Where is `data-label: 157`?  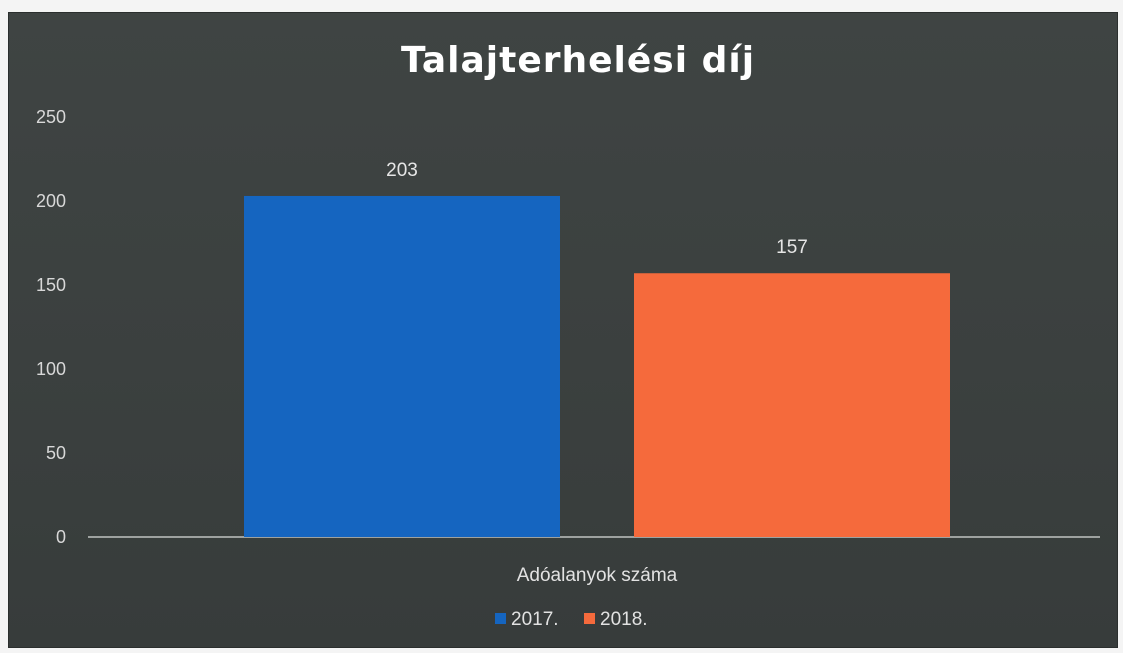
data-label: 157 is located at coordinates (792, 247).